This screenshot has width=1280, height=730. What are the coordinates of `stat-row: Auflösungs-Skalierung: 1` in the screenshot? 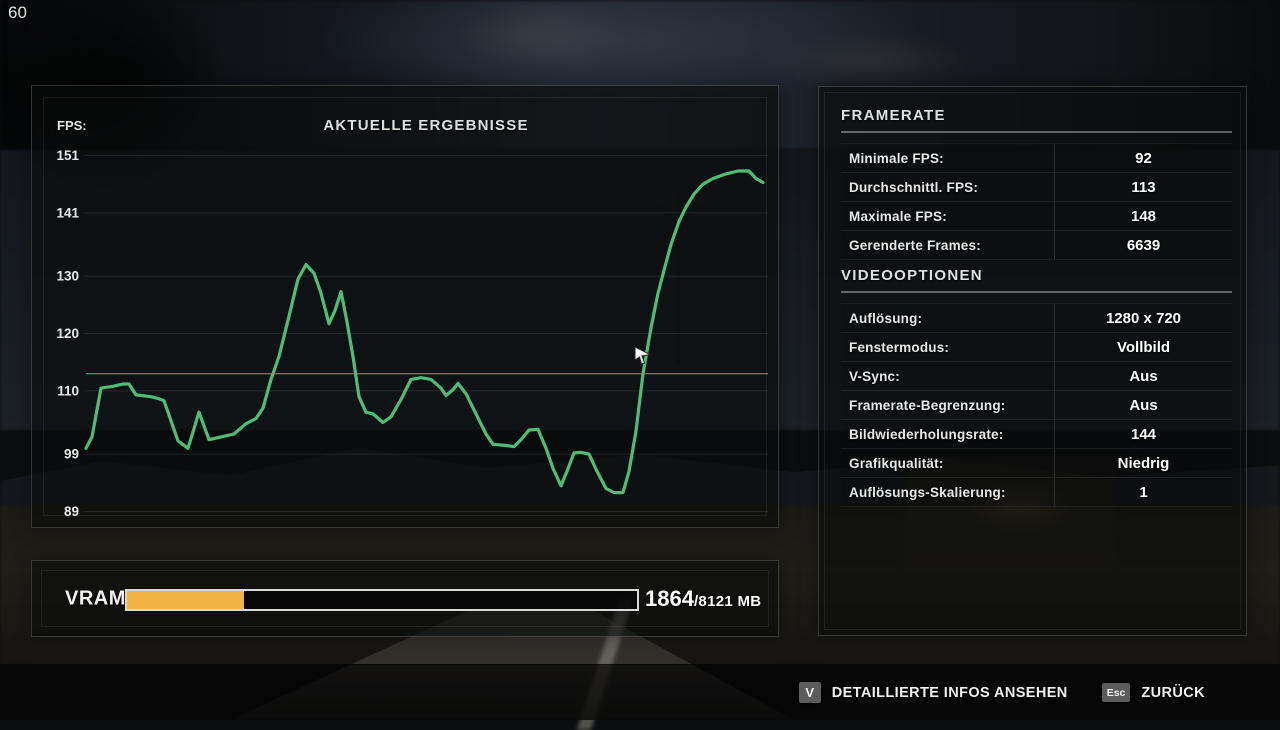 It's located at (1036, 492).